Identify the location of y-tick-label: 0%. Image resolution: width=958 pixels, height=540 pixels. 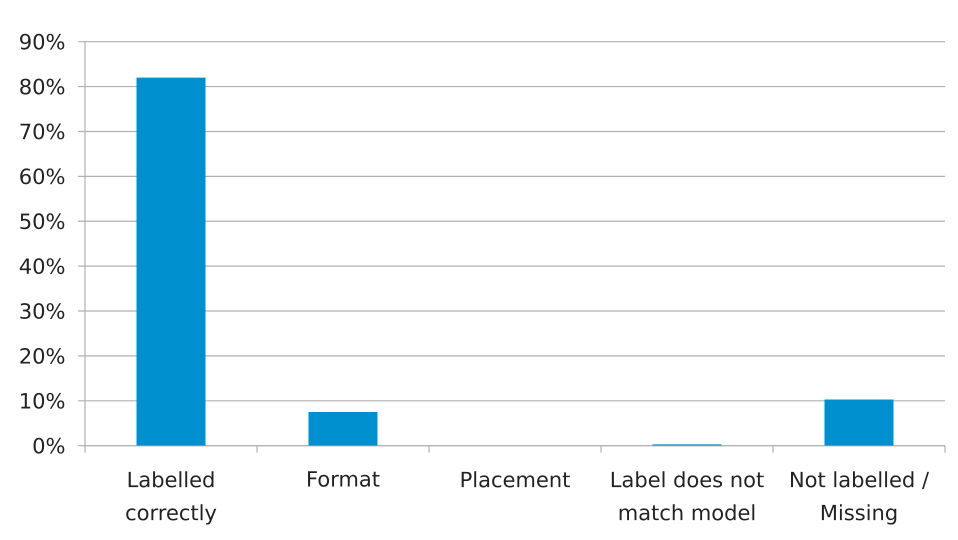
(49, 446).